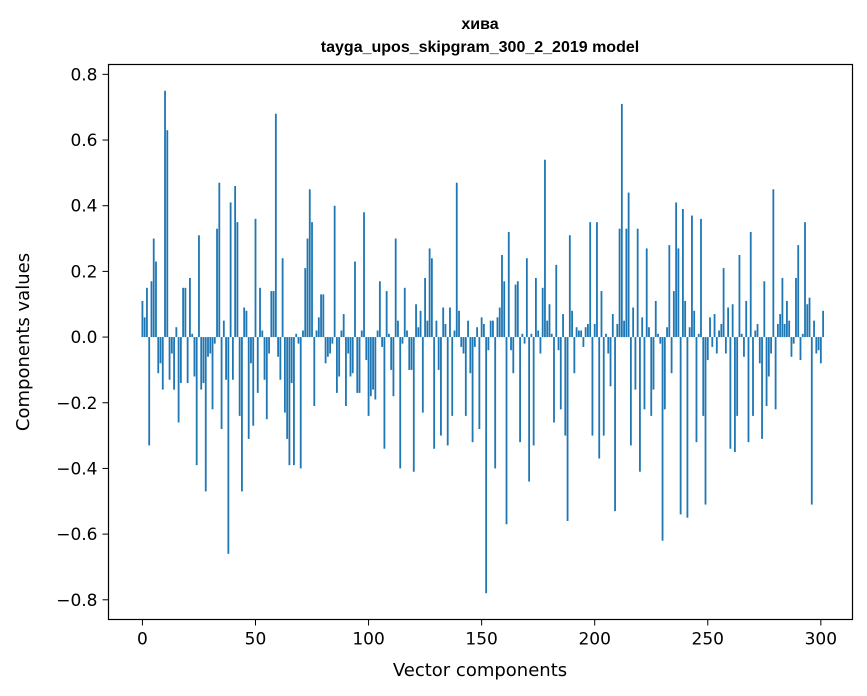  I want to click on x-axis-label: Vector components, so click(480, 670).